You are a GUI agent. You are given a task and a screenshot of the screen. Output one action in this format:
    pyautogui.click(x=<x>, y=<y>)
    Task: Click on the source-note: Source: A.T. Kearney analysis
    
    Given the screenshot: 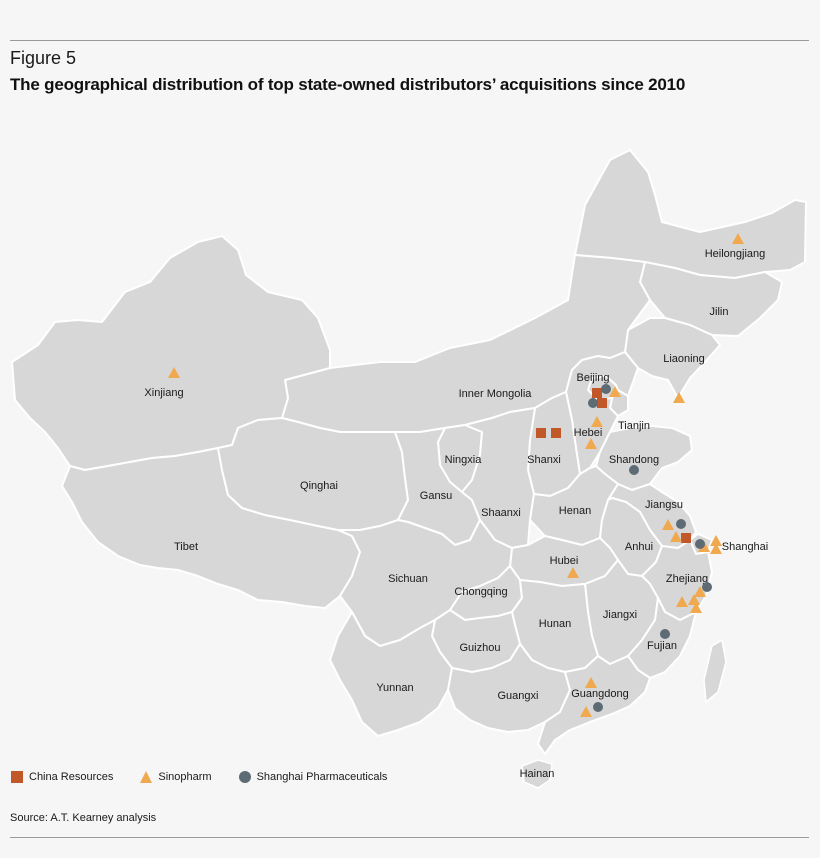 What is the action you would take?
    pyautogui.click(x=83, y=818)
    